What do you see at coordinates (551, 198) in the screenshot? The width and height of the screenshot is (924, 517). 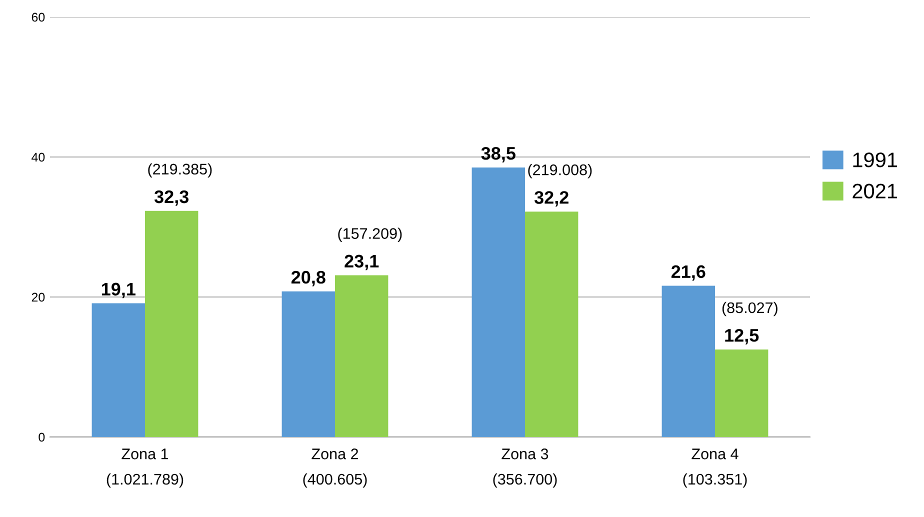 I see `data-label: 32,2` at bounding box center [551, 198].